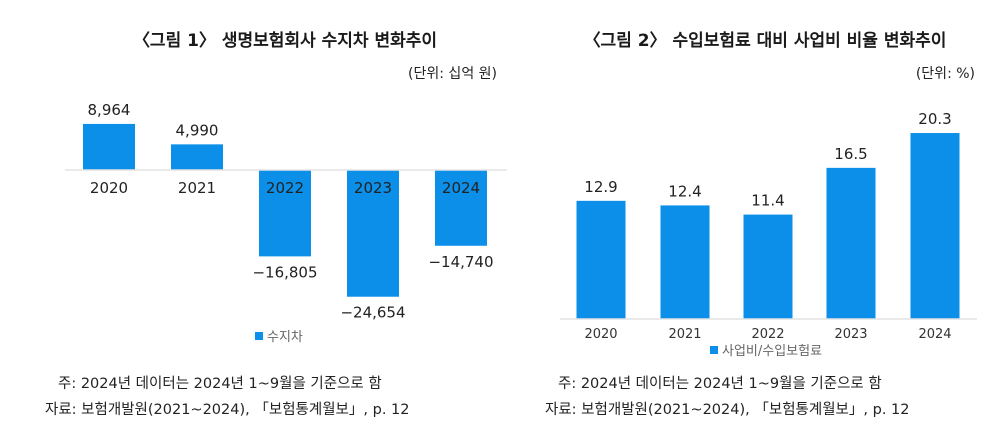 This screenshot has width=997, height=430. I want to click on data-label: 16.5, so click(850, 154).